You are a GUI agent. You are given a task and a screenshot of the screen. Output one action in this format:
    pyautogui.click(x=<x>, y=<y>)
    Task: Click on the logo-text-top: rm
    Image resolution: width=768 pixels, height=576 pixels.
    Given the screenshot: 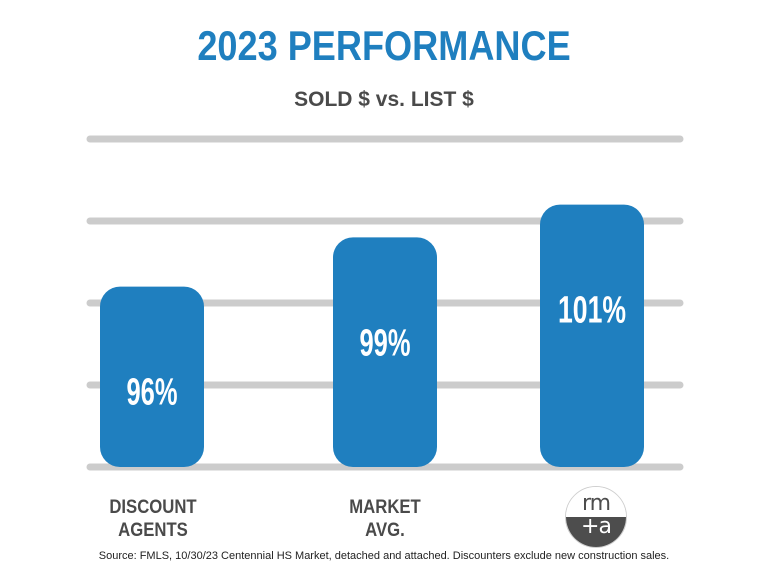 What is the action you would take?
    pyautogui.click(x=596, y=503)
    